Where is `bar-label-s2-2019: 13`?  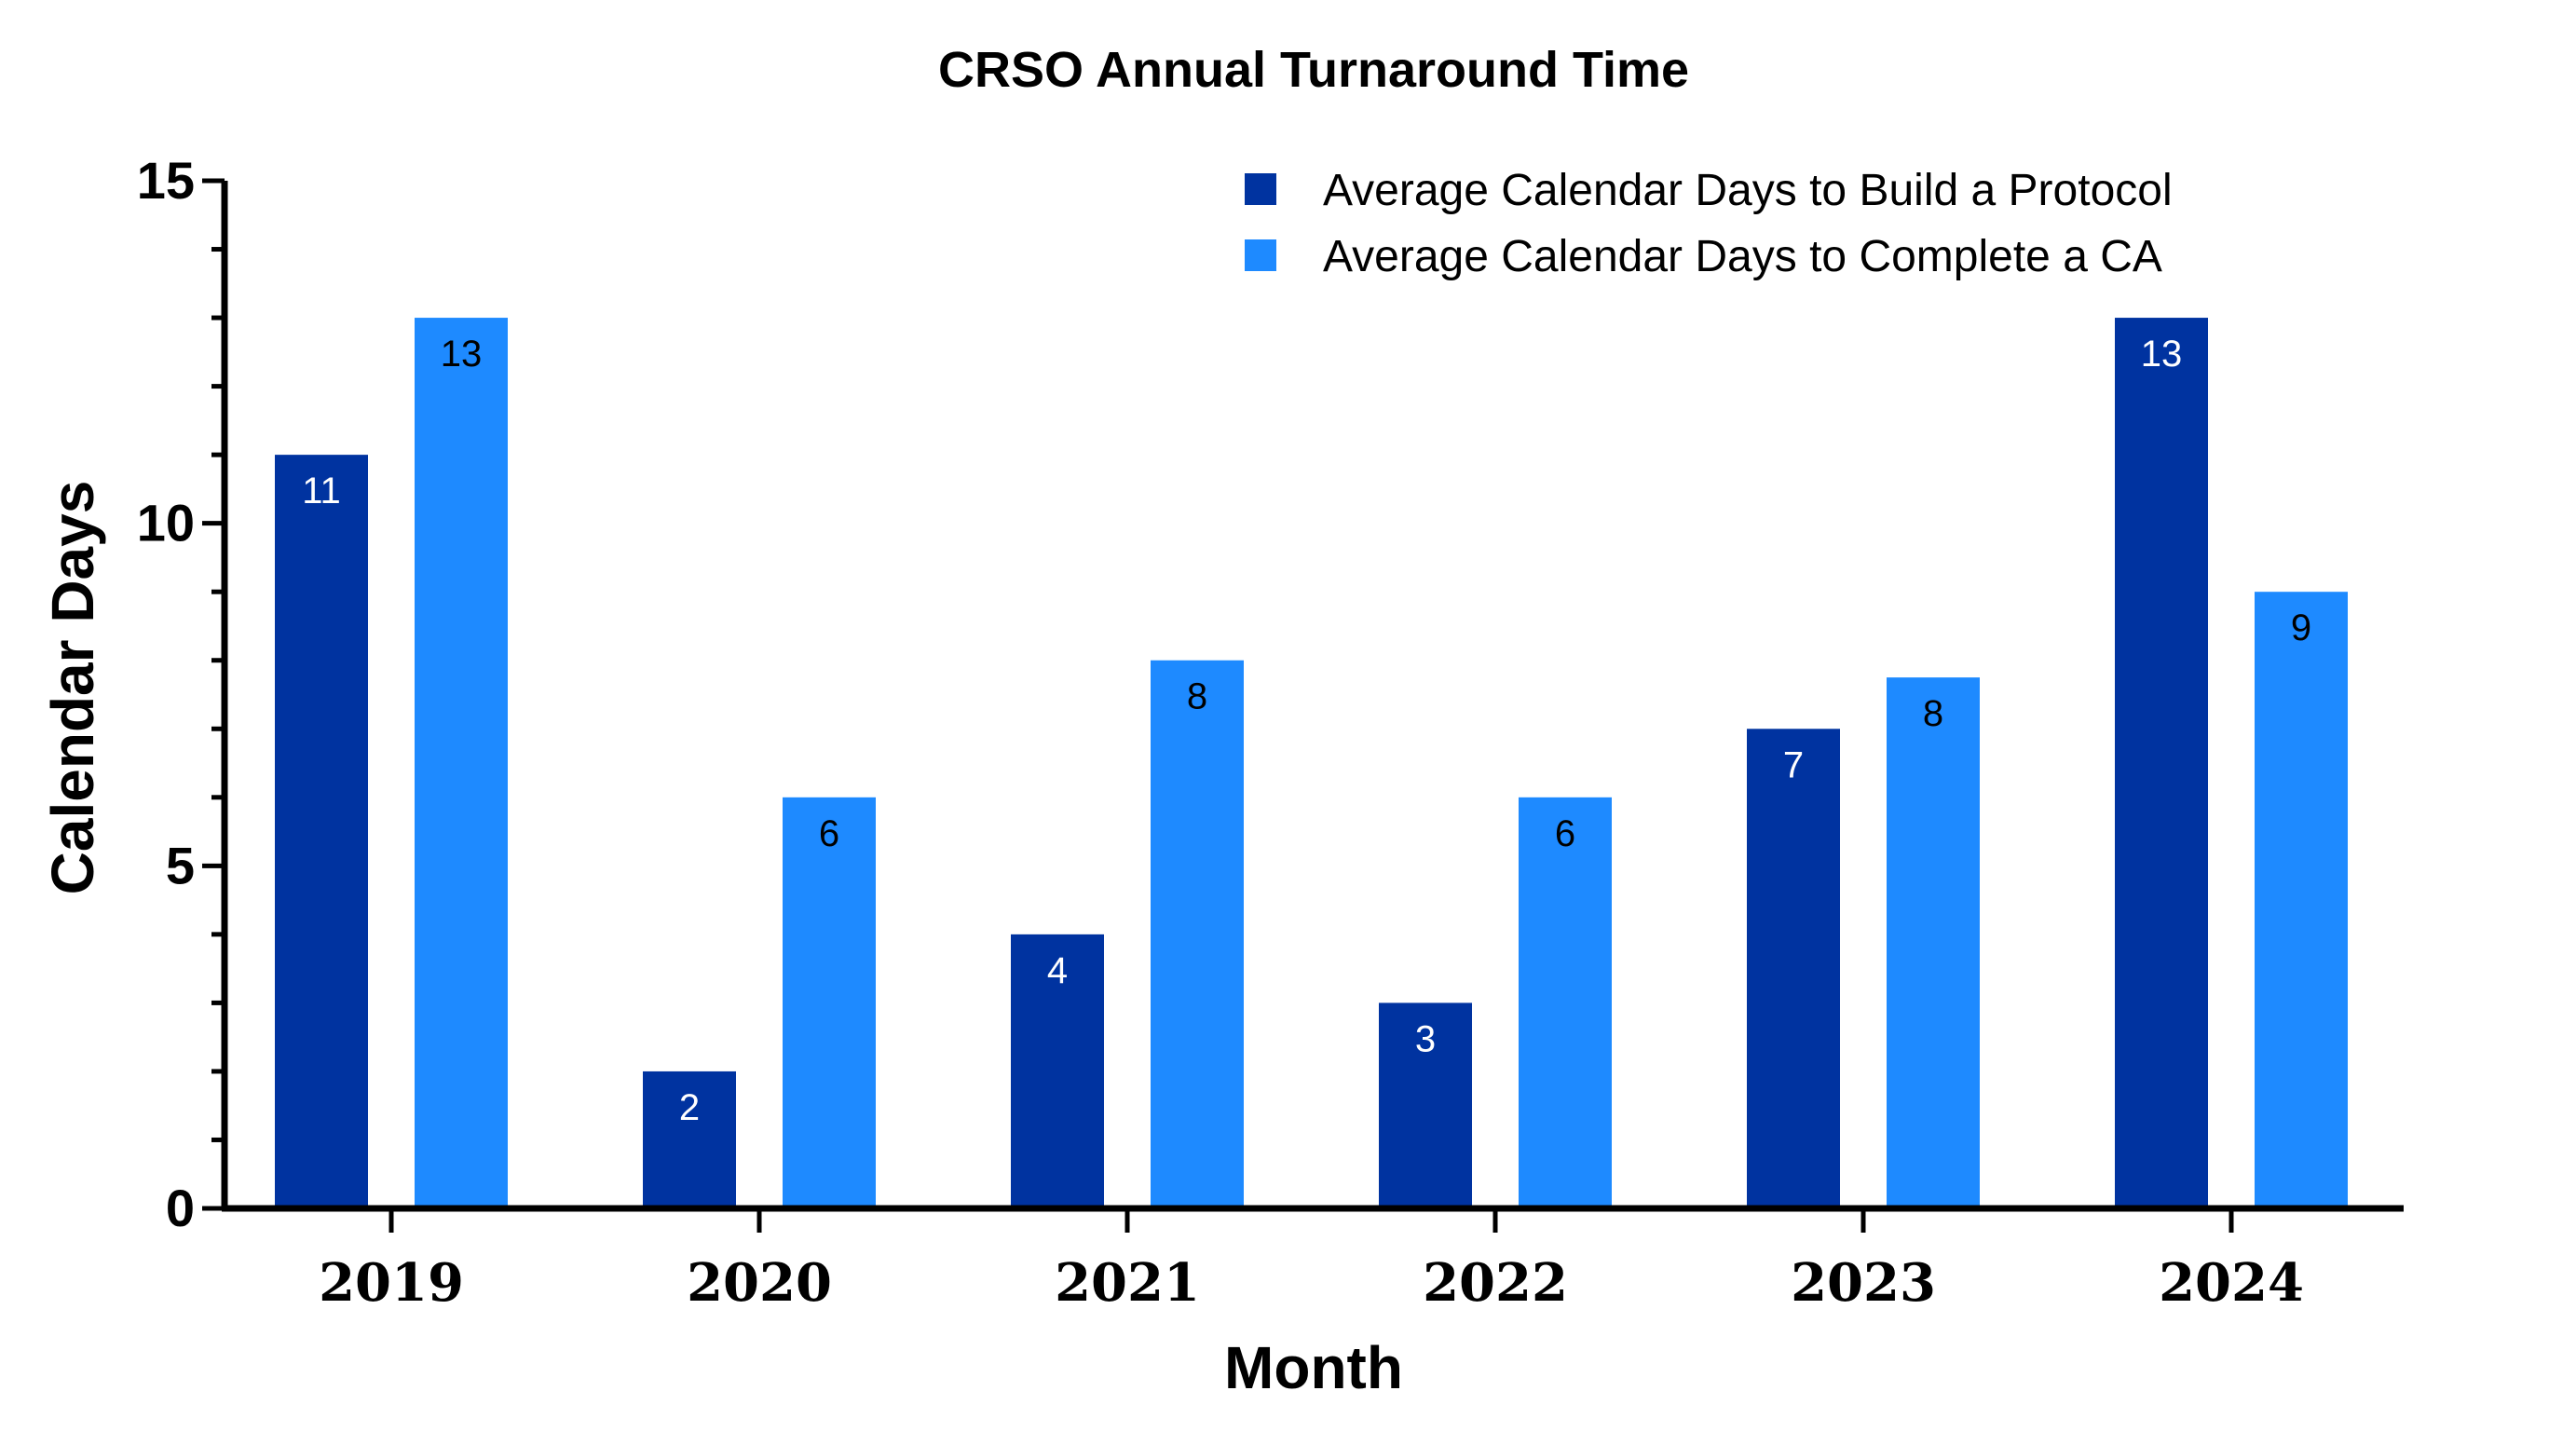 bar-label-s2-2019: 13 is located at coordinates (462, 354).